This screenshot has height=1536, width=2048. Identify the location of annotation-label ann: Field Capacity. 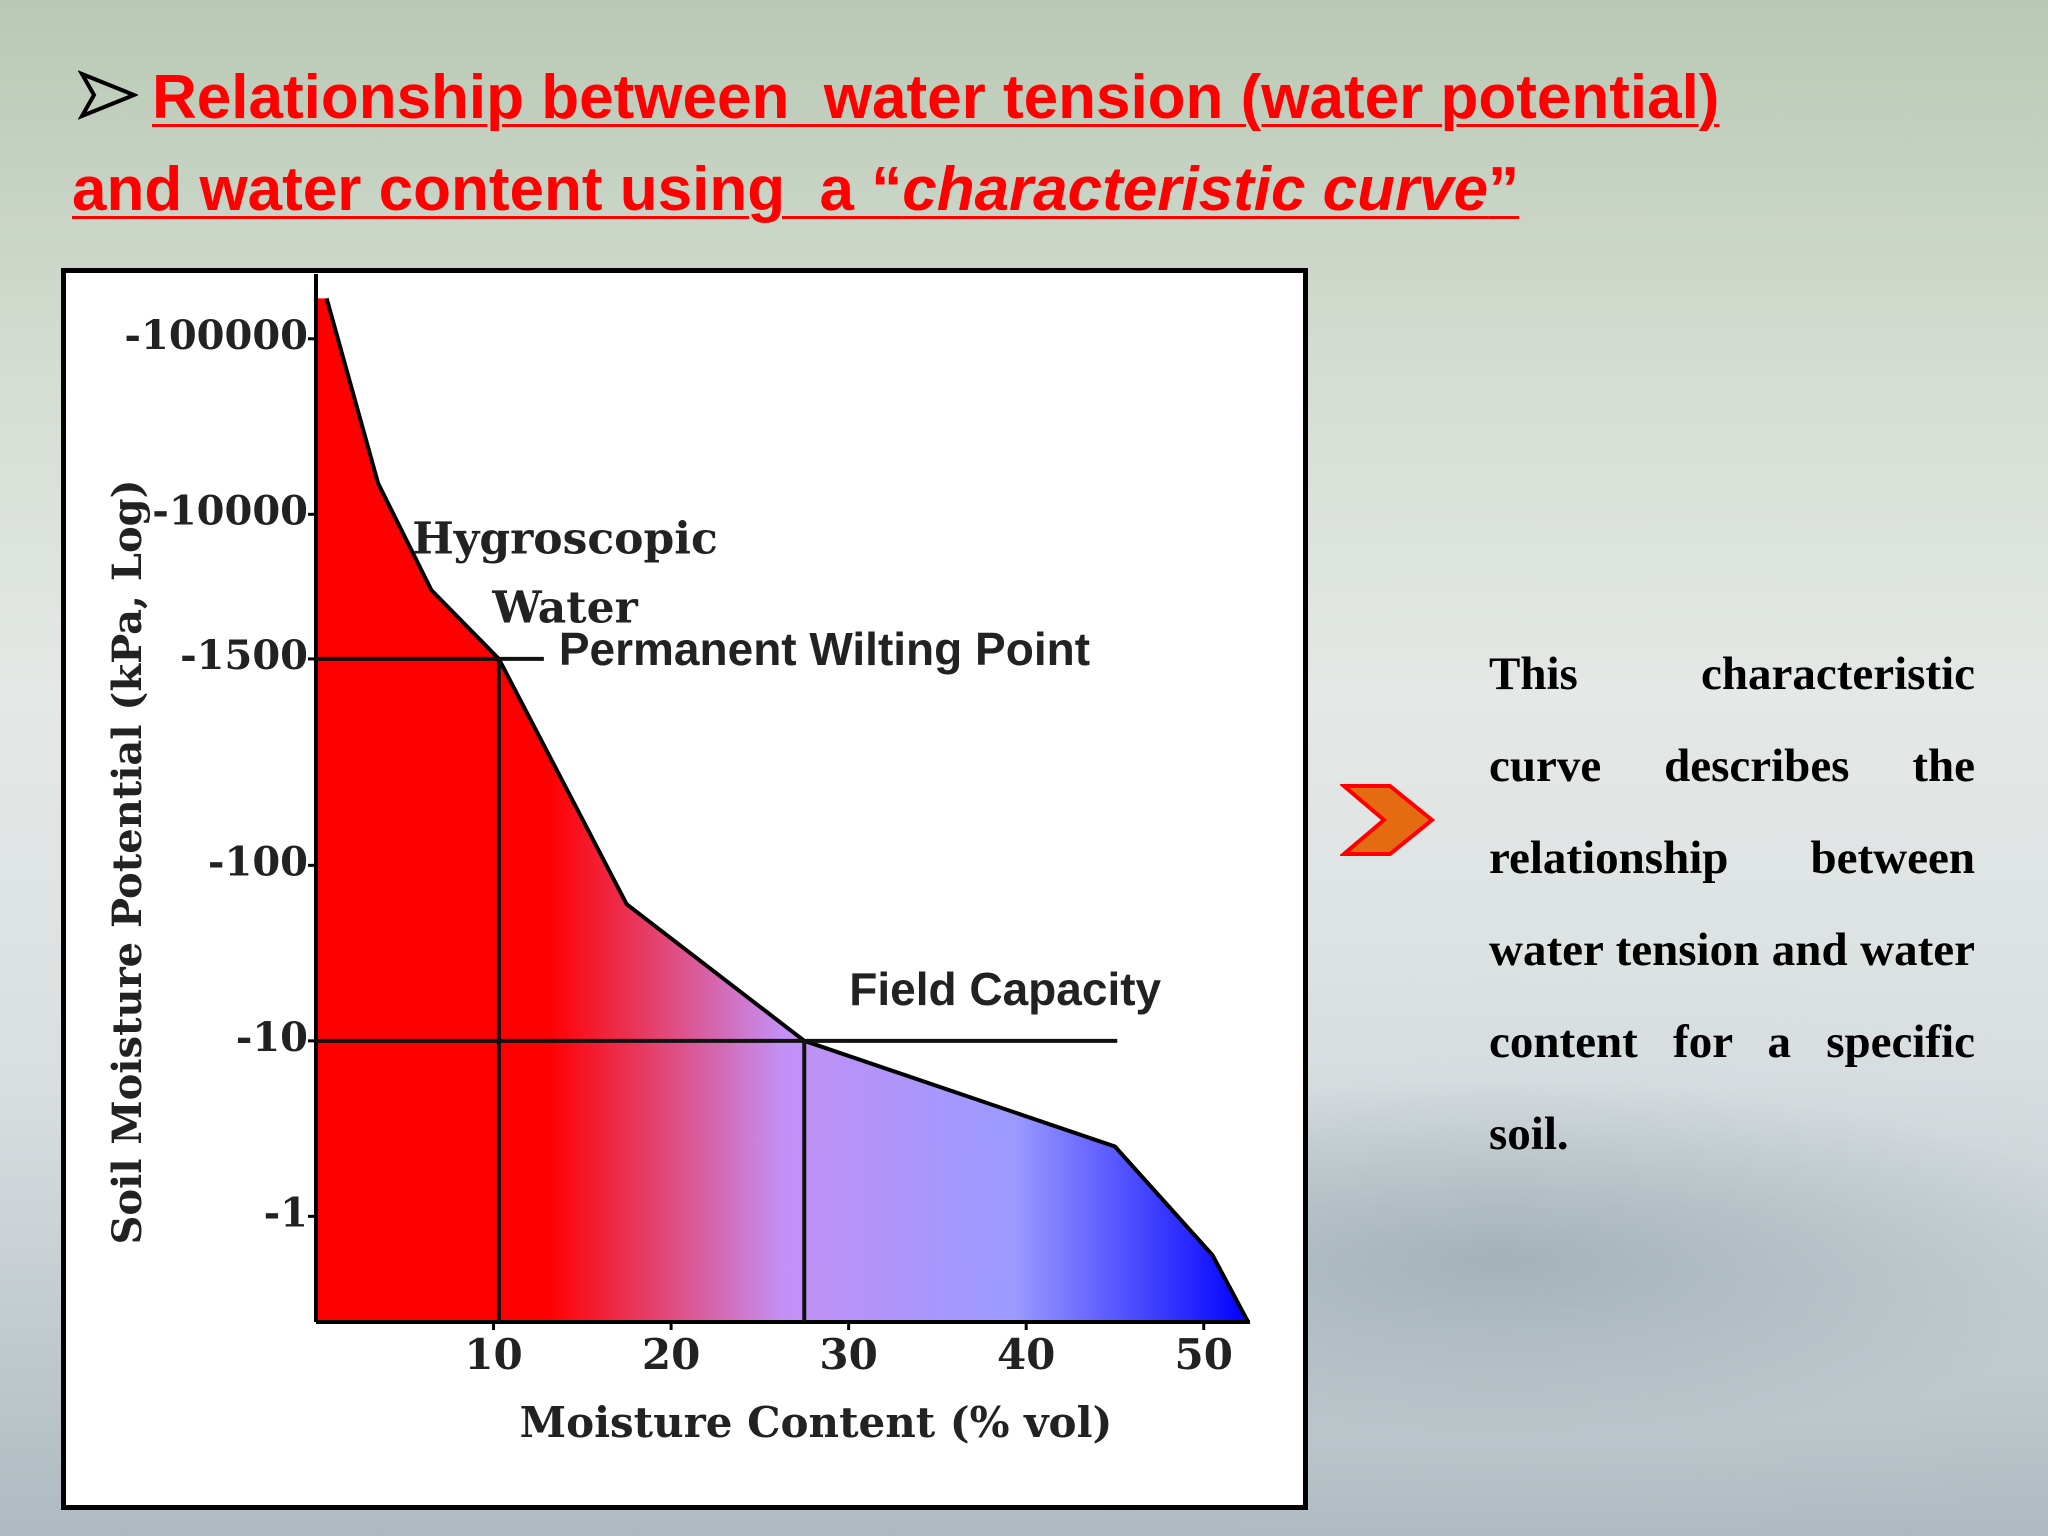
(1005, 989).